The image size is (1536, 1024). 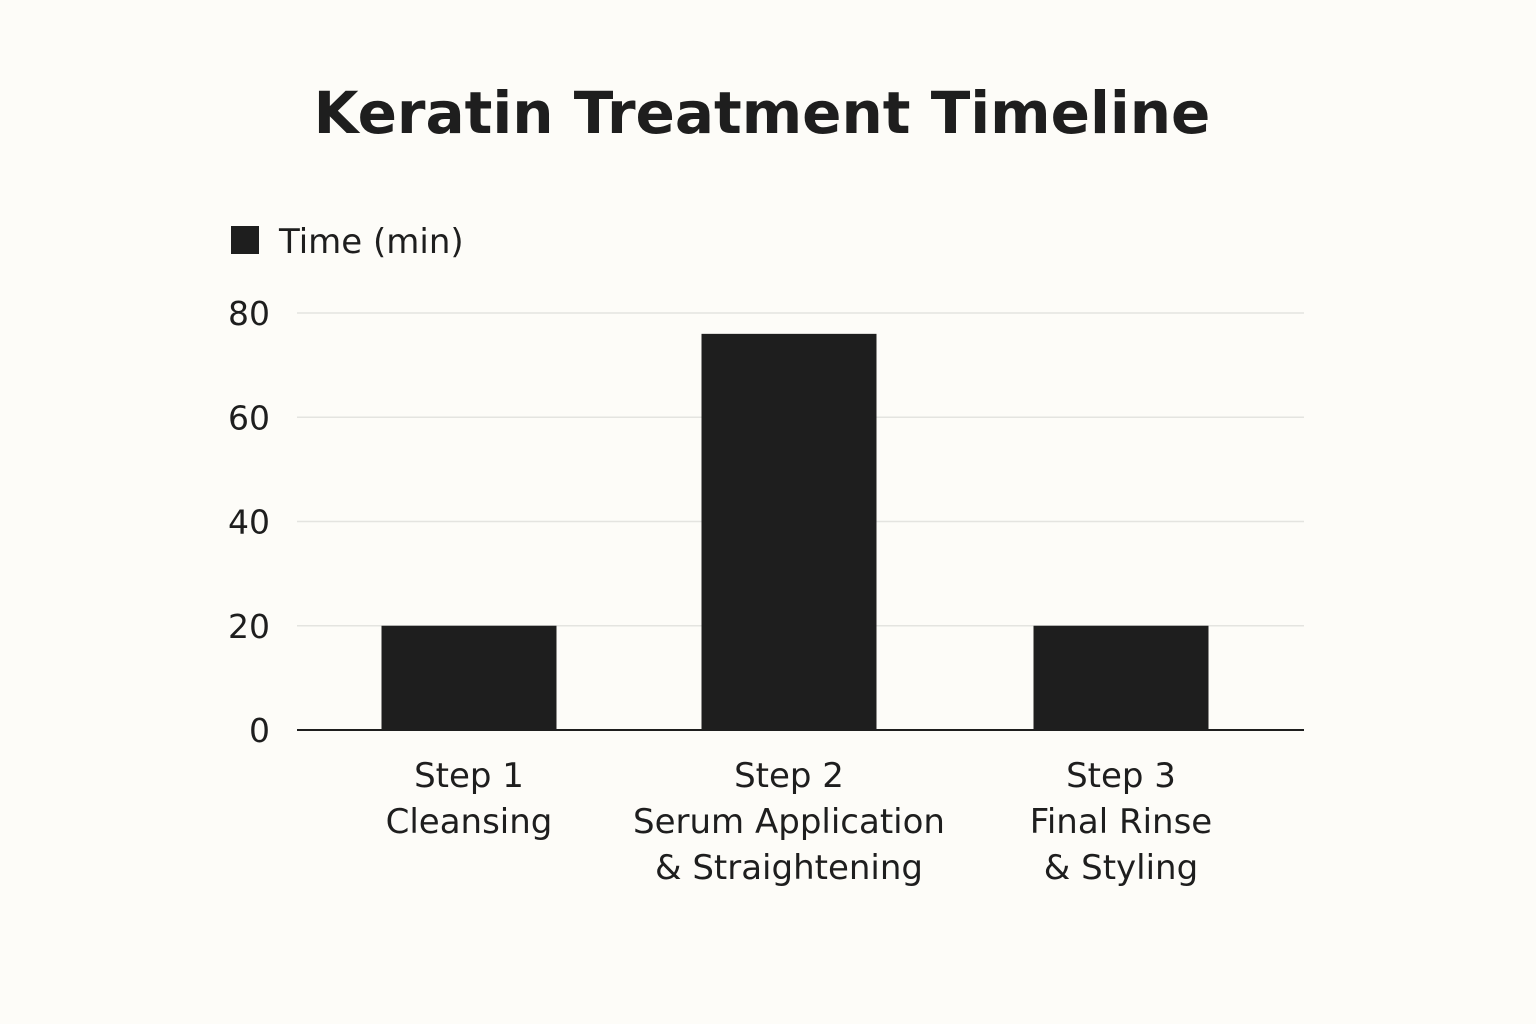 I want to click on y-axis-ticks: 0 20 40 60 80, so click(x=249, y=522).